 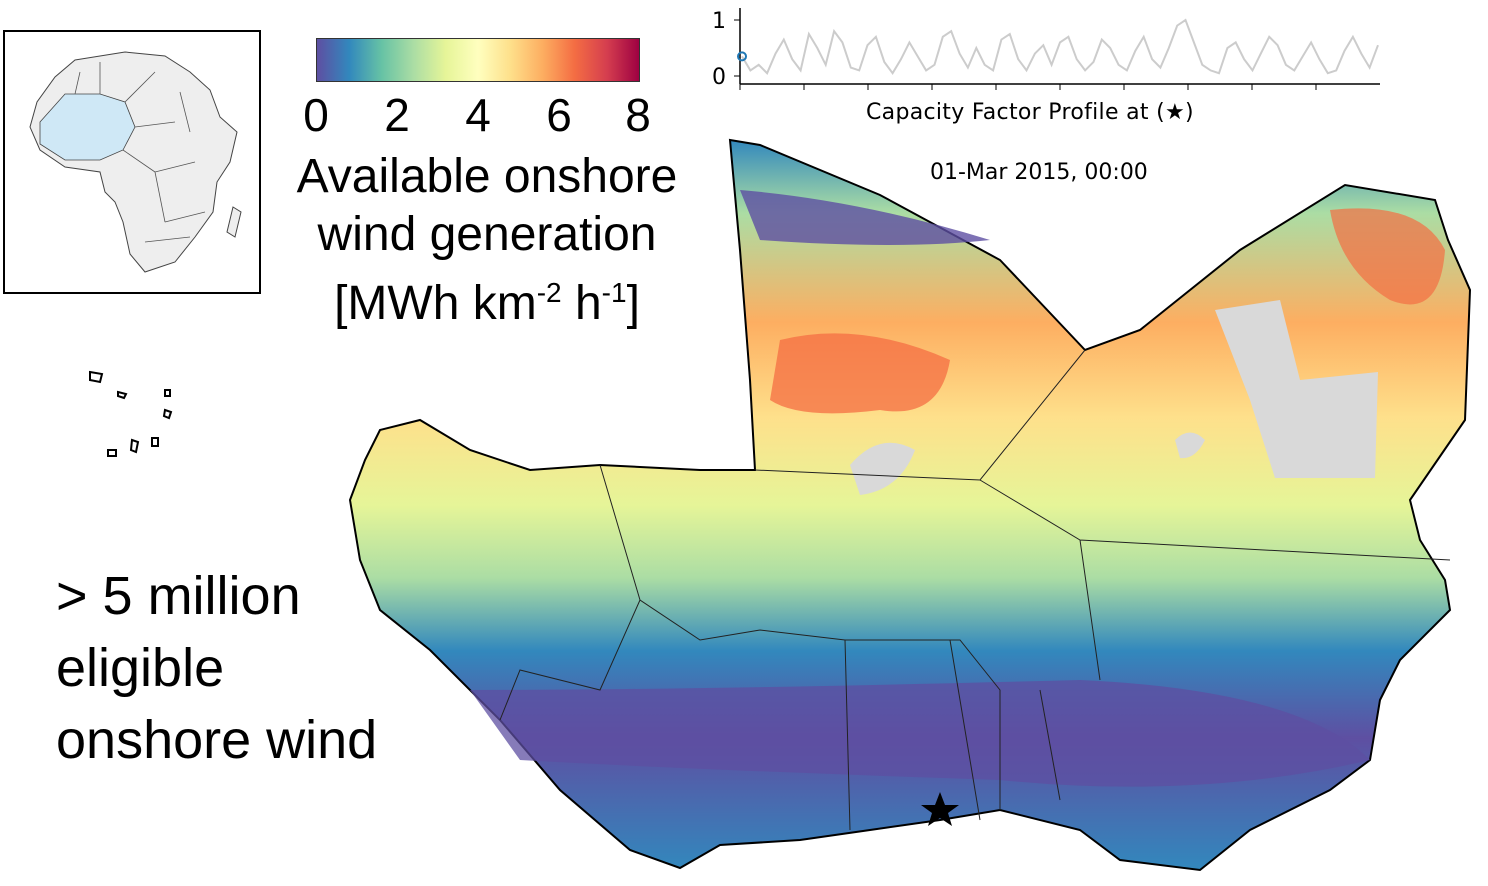 What do you see at coordinates (940, 809) in the screenshot?
I see `location-star-icon` at bounding box center [940, 809].